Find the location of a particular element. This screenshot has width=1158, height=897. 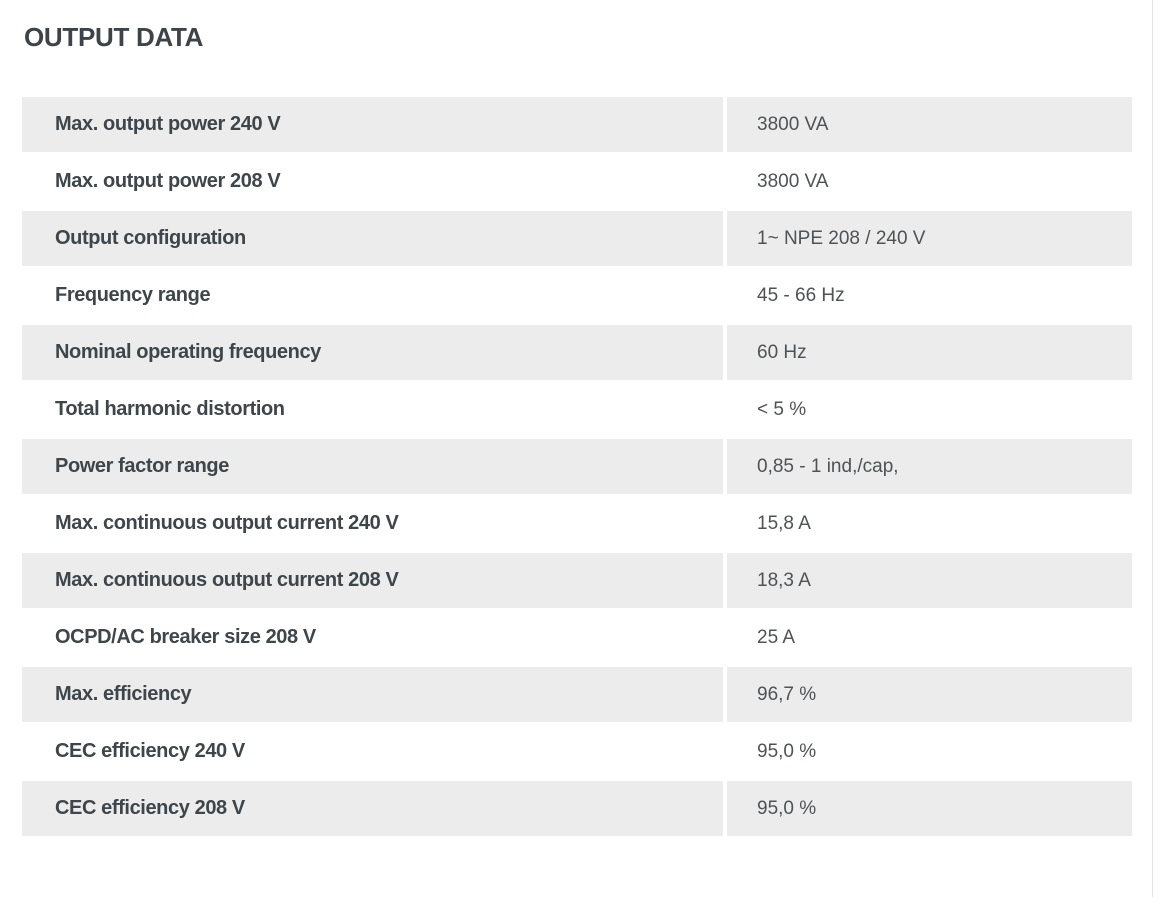

spec-label: OCPD/AC breaker size 208 V is located at coordinates (185, 637).